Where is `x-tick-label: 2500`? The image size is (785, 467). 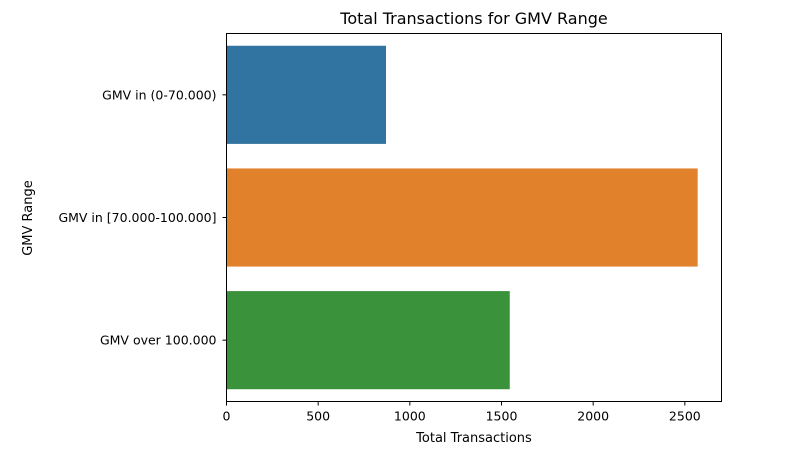 x-tick-label: 2500 is located at coordinates (685, 416).